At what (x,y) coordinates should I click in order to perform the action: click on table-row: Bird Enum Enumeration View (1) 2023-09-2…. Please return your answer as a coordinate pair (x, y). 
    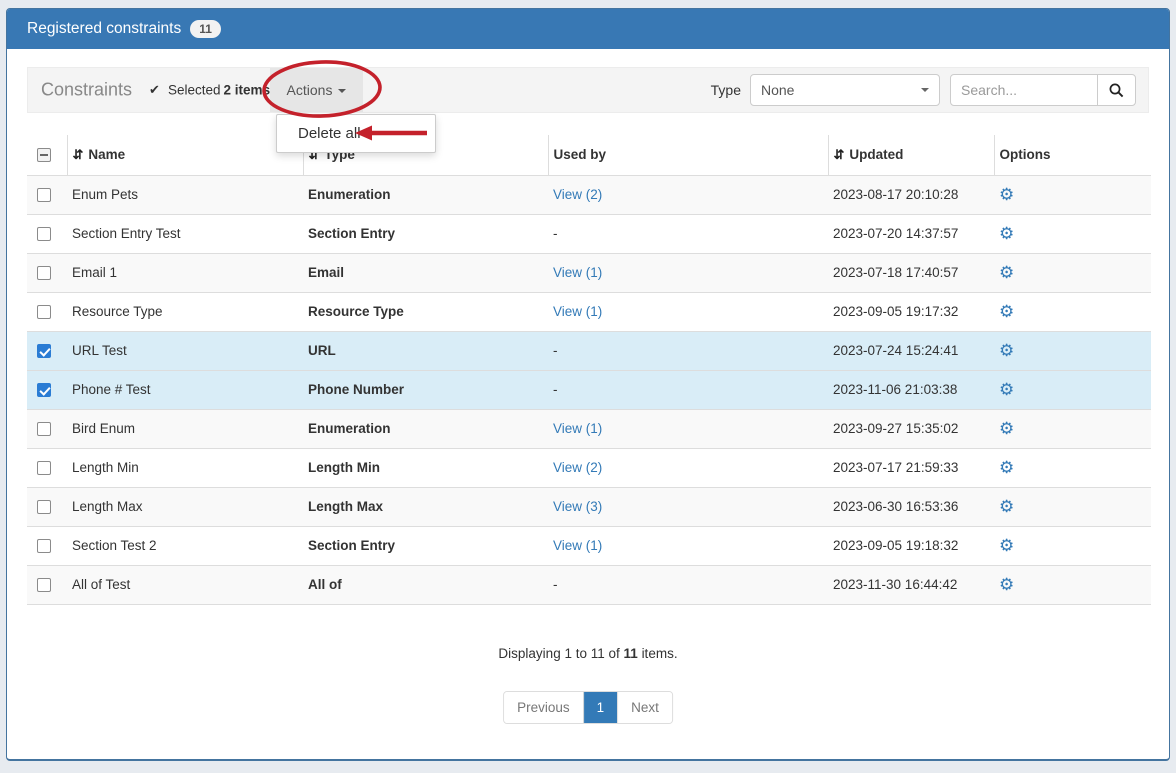
    Looking at the image, I should click on (589, 429).